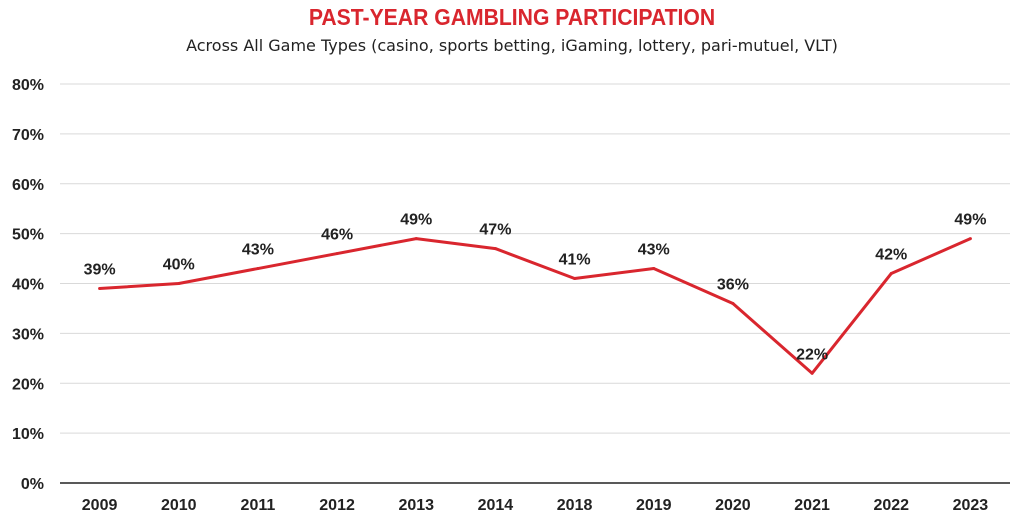 This screenshot has height=524, width=1024. I want to click on x-tick-label: 2012, so click(337, 505).